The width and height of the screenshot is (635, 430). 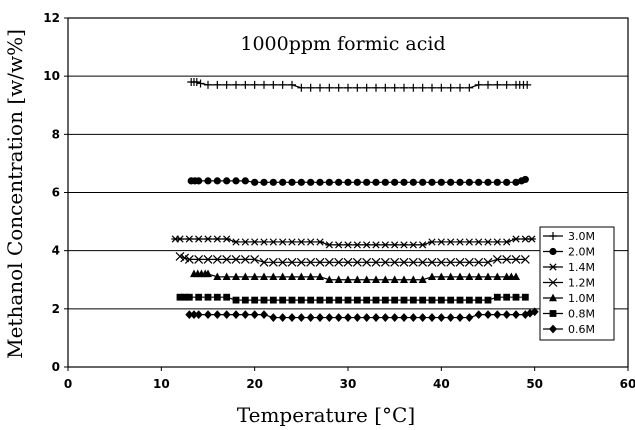 What do you see at coordinates (359, 84) in the screenshot?
I see `series-3-0m` at bounding box center [359, 84].